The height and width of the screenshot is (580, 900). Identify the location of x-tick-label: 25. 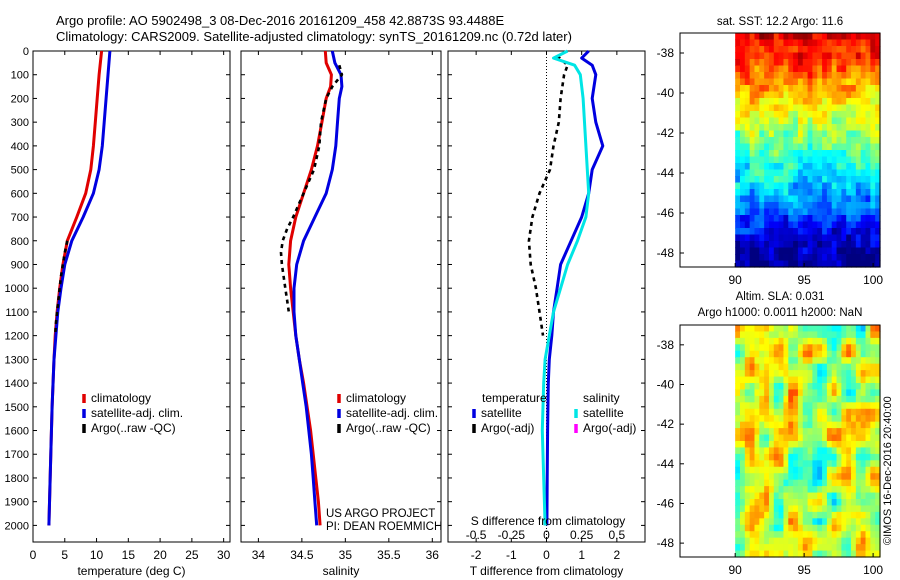
(192, 555).